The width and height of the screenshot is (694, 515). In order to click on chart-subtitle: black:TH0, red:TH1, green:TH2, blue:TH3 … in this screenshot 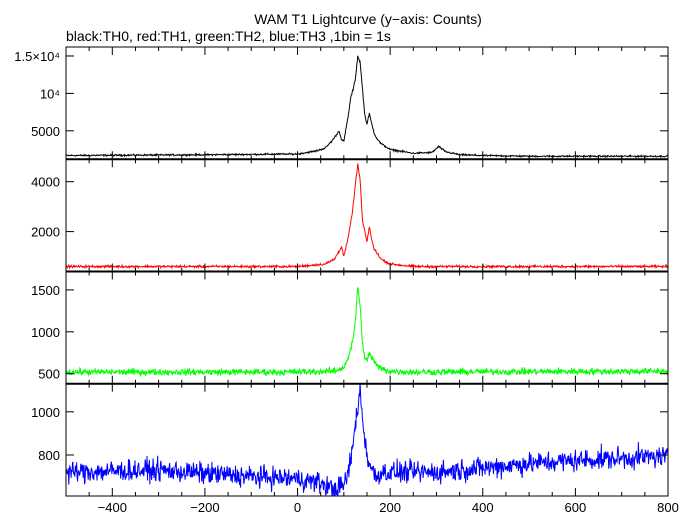, I will do `click(228, 36)`.